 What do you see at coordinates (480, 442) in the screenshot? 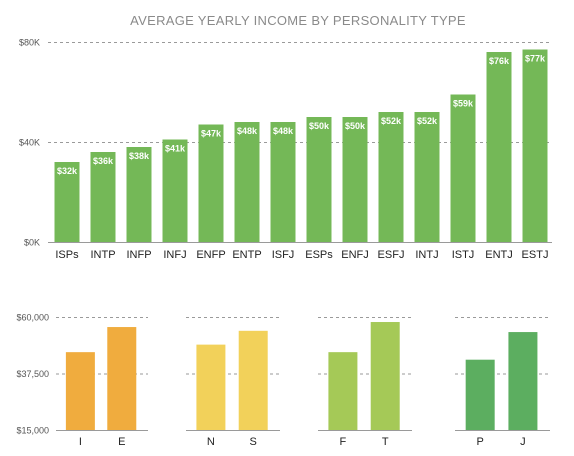
I see `bottom-x-tick-label: P` at bounding box center [480, 442].